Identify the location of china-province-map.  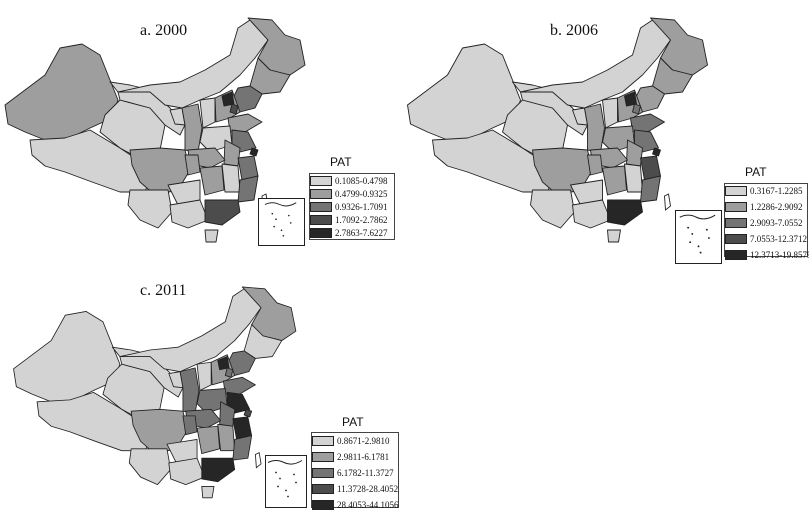
(155, 392).